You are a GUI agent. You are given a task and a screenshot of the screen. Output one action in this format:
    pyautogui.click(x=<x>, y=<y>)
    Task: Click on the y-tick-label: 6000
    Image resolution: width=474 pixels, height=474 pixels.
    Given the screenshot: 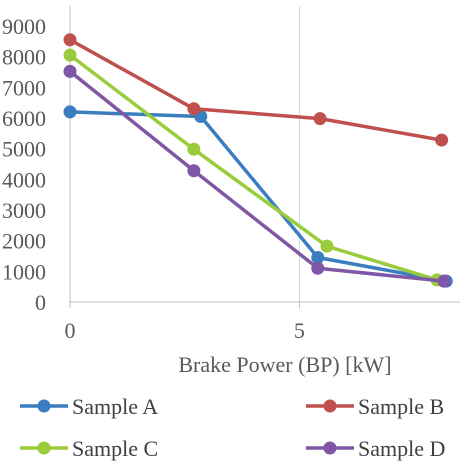 What is the action you would take?
    pyautogui.click(x=24, y=118)
    